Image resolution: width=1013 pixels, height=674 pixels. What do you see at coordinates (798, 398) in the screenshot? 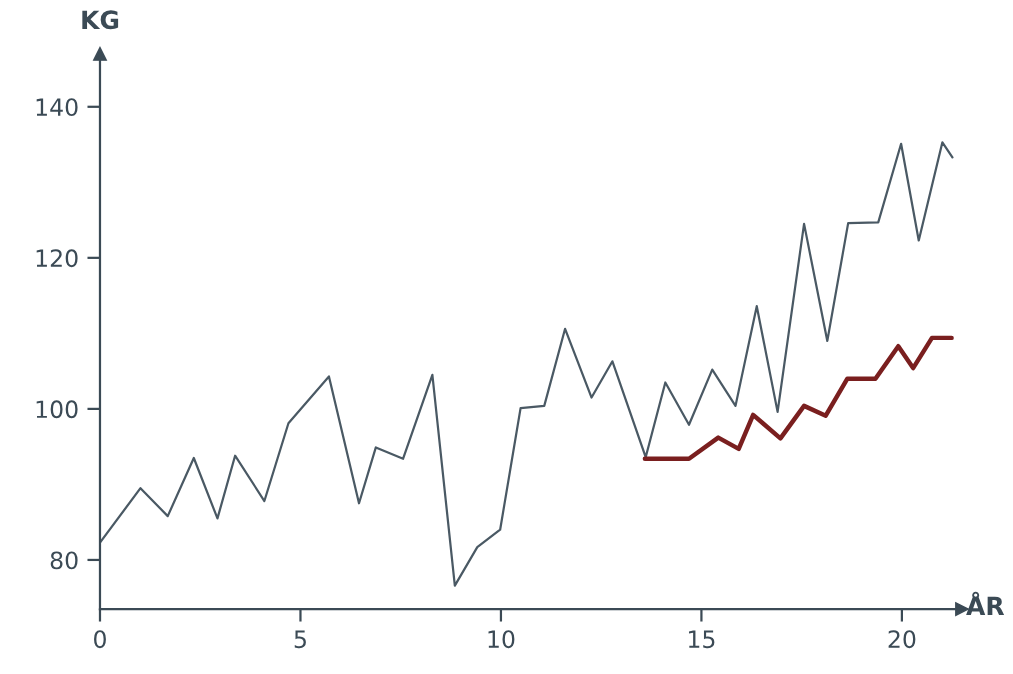
I see `line-series` at bounding box center [798, 398].